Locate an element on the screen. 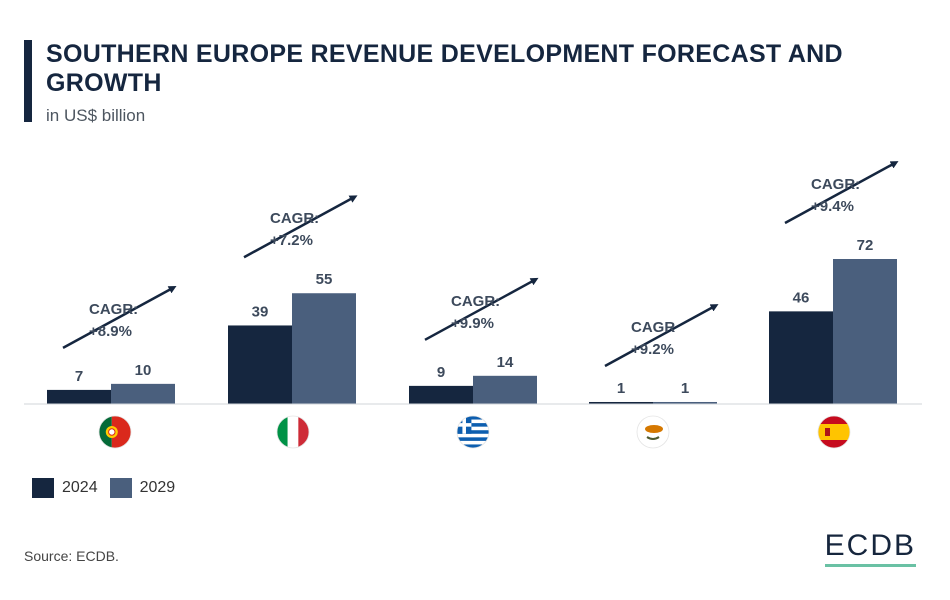 Image resolution: width=950 pixels, height=600 pixels. value-label-greece-2024: 9 is located at coordinates (441, 372).